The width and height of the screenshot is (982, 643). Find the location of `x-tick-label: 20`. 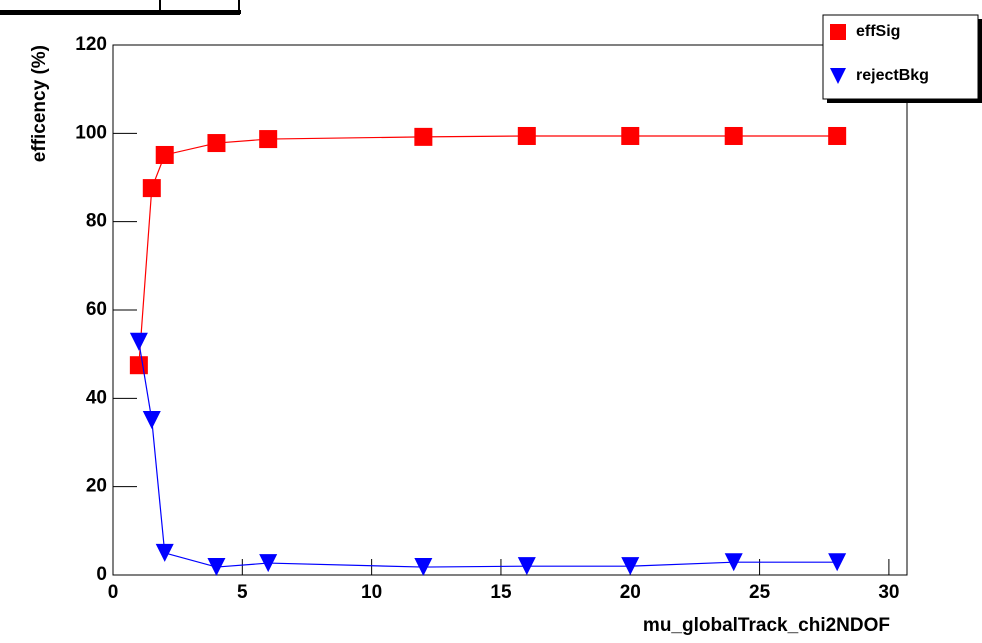

x-tick-label: 20 is located at coordinates (630, 592).